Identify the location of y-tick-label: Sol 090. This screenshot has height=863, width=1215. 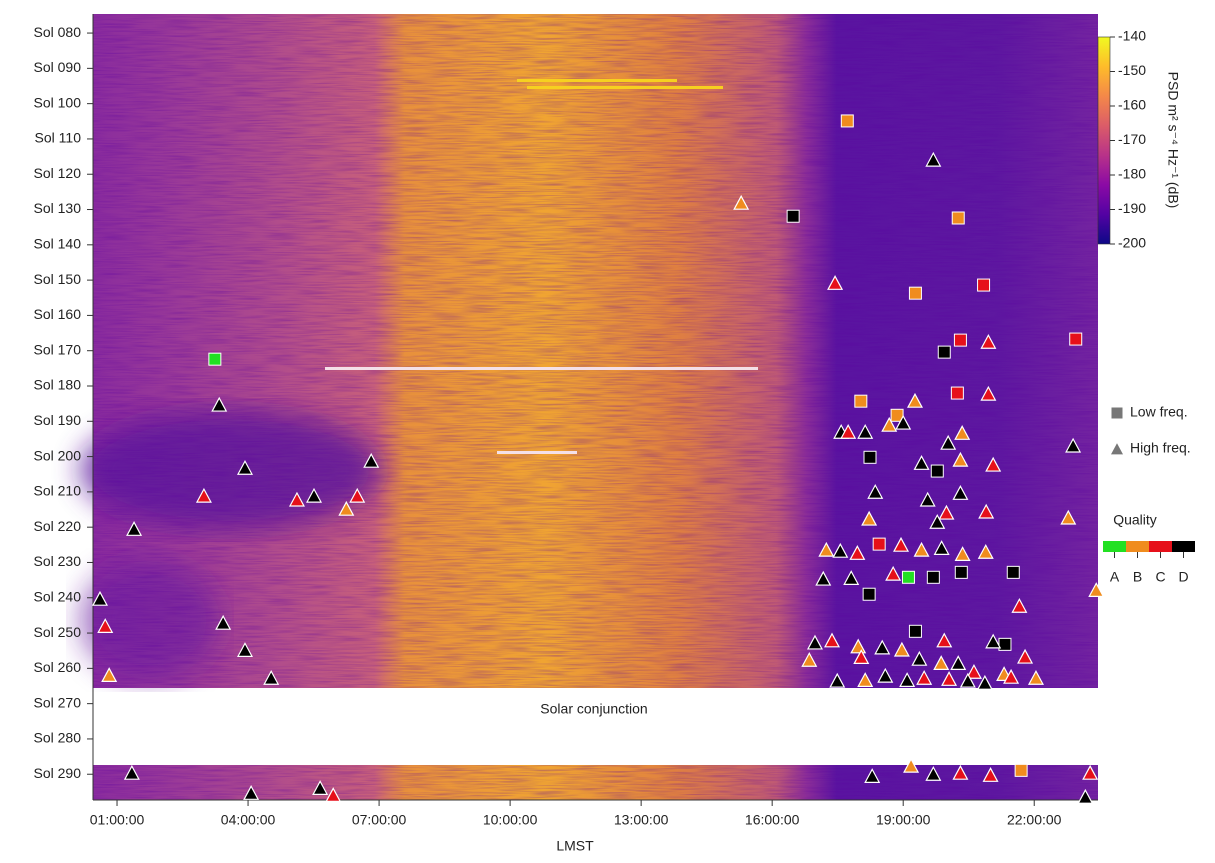
(58, 67).